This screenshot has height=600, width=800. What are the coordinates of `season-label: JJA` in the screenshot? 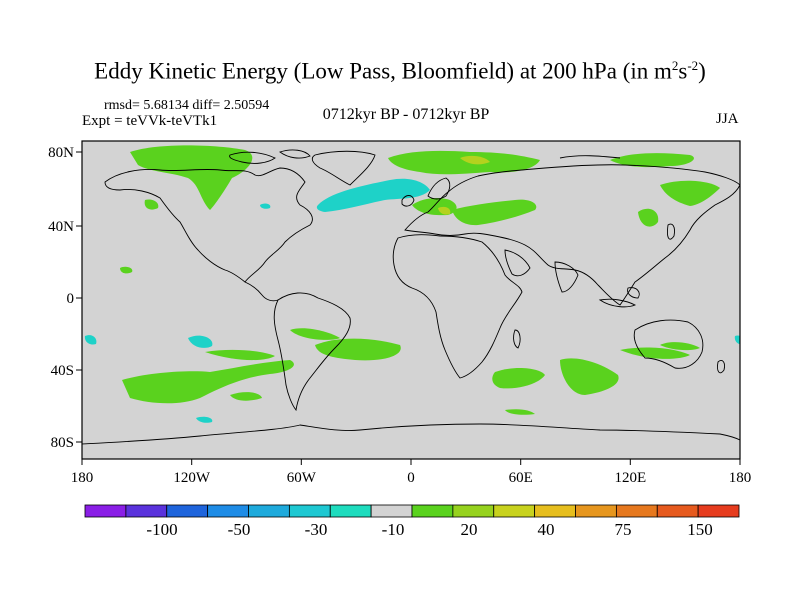 It's located at (727, 119).